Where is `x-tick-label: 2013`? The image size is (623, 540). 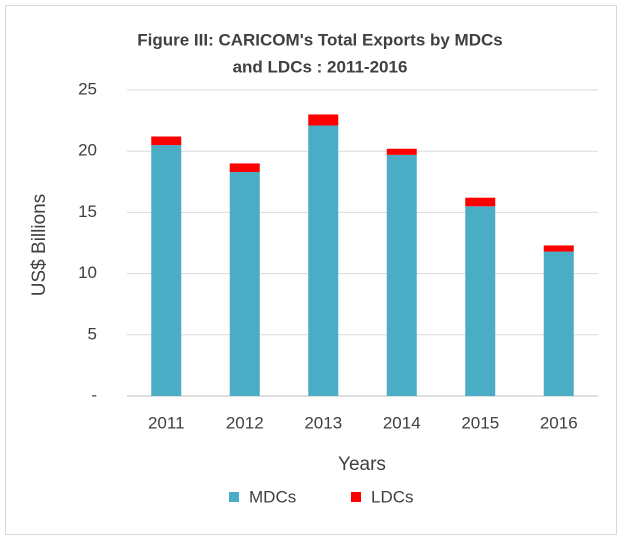 x-tick-label: 2013 is located at coordinates (323, 422).